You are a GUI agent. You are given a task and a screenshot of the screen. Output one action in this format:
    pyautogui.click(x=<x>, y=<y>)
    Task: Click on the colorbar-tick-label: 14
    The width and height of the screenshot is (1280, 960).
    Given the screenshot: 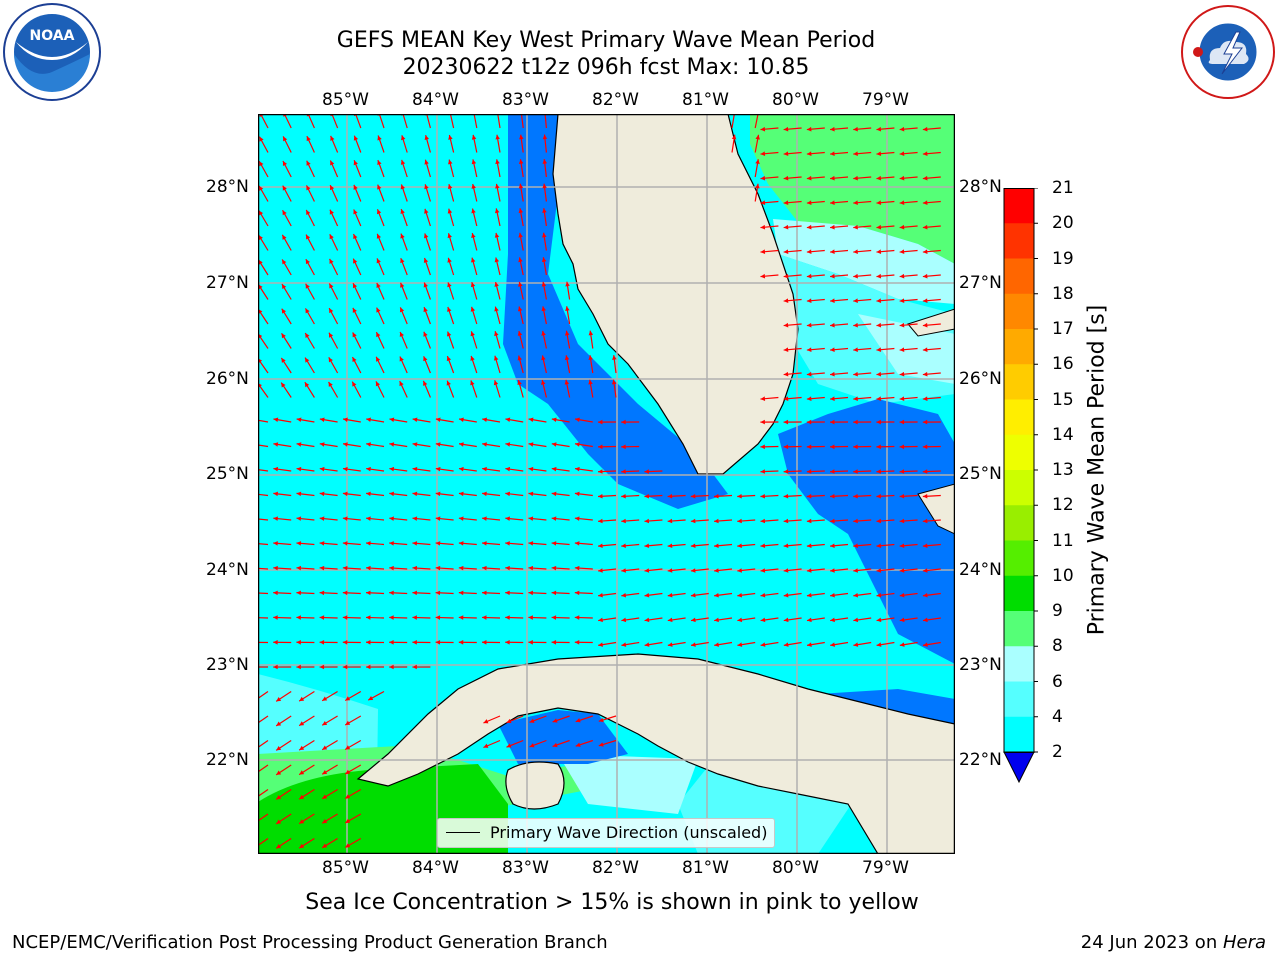 What is the action you would take?
    pyautogui.click(x=1063, y=434)
    